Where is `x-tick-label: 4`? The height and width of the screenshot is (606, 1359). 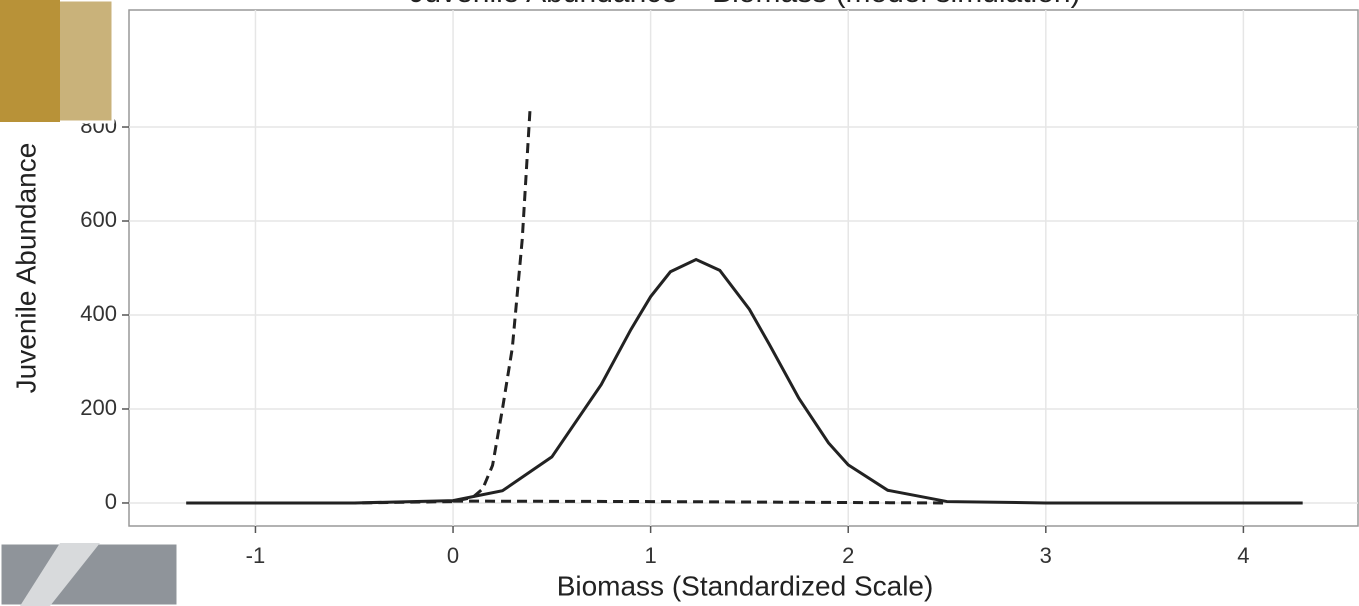
x-tick-label: 4 is located at coordinates (1243, 555).